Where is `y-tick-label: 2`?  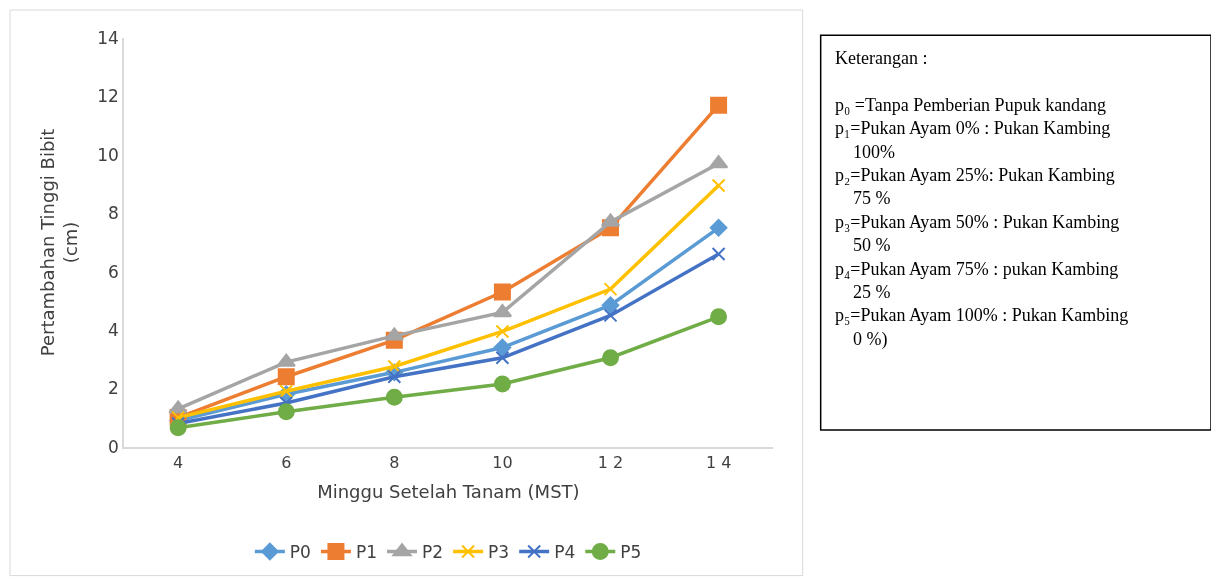 y-tick-label: 2 is located at coordinates (113, 388).